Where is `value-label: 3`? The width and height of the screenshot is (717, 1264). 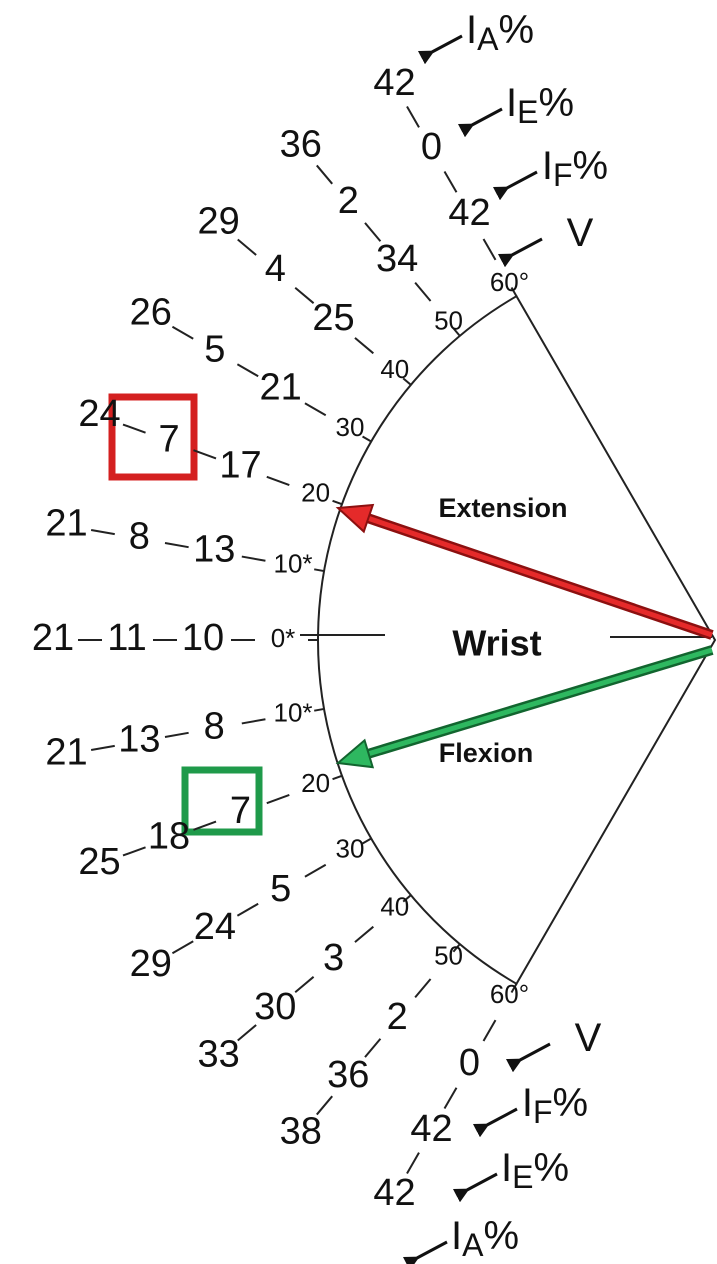 value-label: 3 is located at coordinates (333, 958).